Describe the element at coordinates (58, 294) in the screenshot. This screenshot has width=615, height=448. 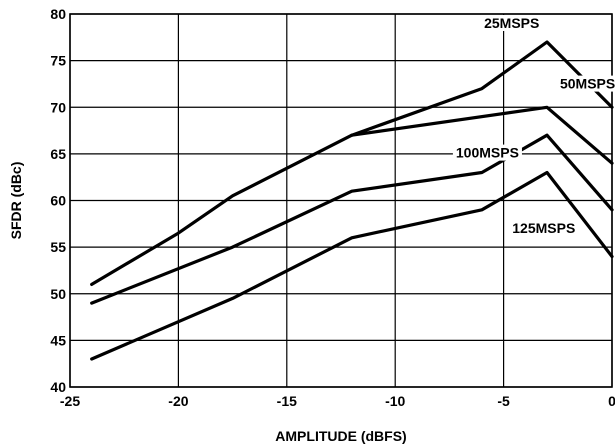
I see `y-tick-label: 50` at that location.